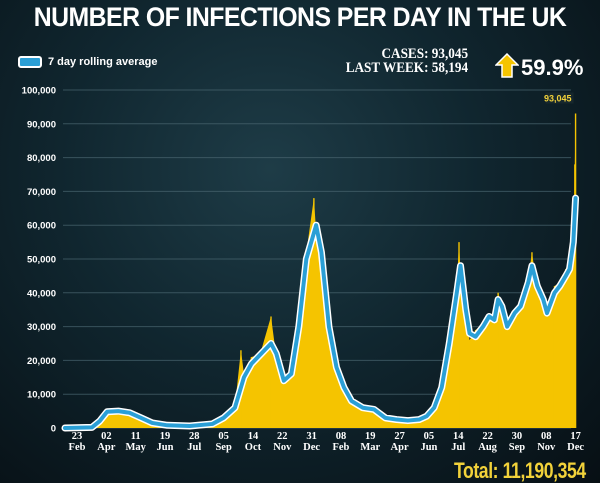 The width and height of the screenshot is (600, 483). Describe the element at coordinates (41, 361) in the screenshot. I see `y-tick-label: 20,000` at that location.